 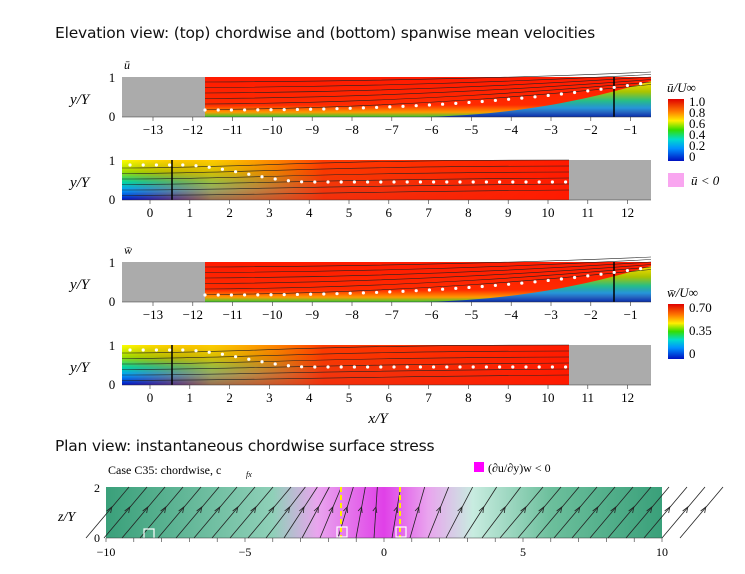 What do you see at coordinates (112, 116) in the screenshot?
I see `elevation-panel-1-y-tick: 0` at bounding box center [112, 116].